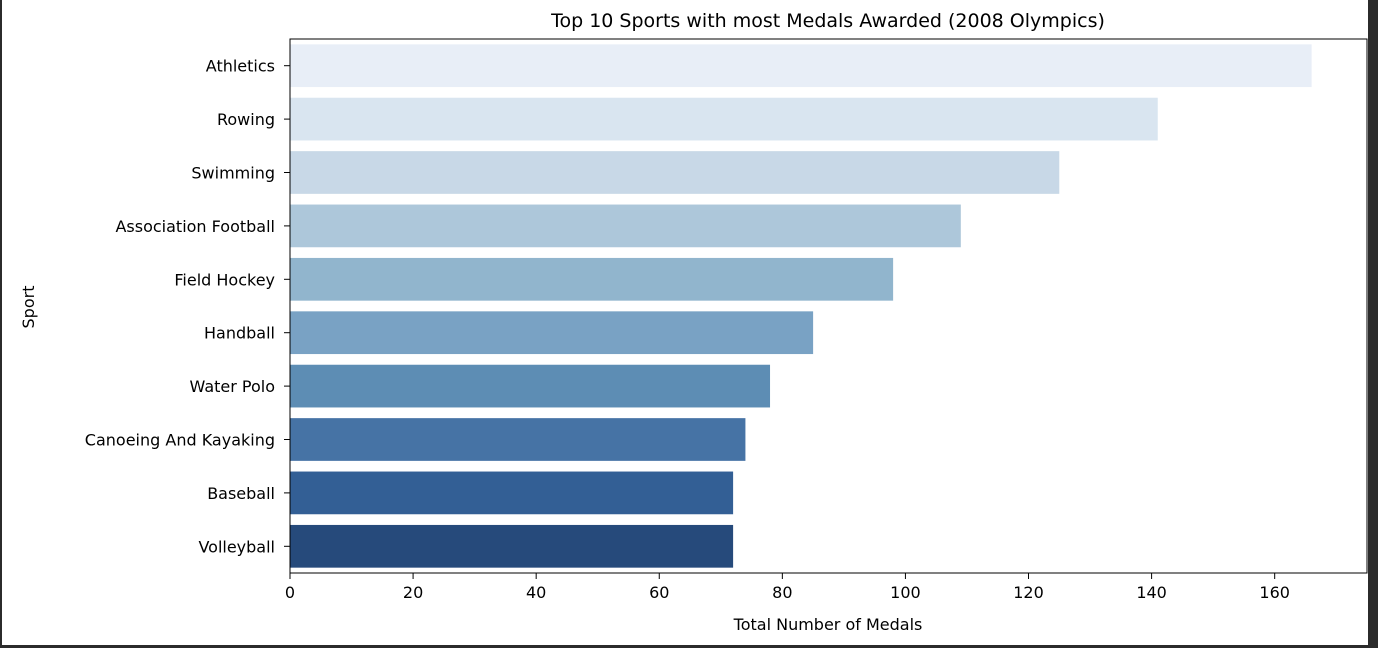 The image size is (1378, 648). What do you see at coordinates (246, 119) in the screenshot?
I see `y-tick-label: Rowing` at bounding box center [246, 119].